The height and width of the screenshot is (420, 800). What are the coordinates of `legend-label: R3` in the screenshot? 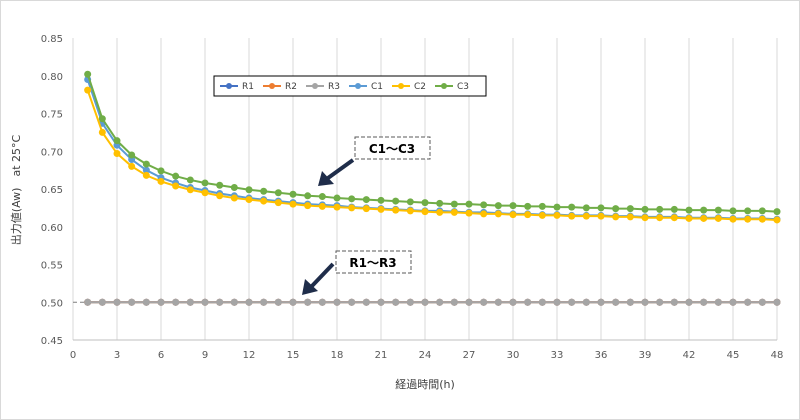 It's located at (334, 87).